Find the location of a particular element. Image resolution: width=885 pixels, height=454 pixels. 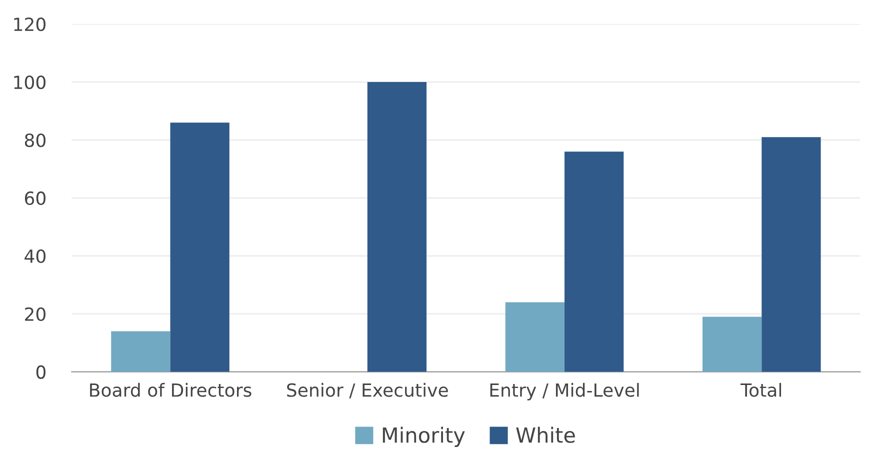

y-tick-label: 100 is located at coordinates (30, 82).